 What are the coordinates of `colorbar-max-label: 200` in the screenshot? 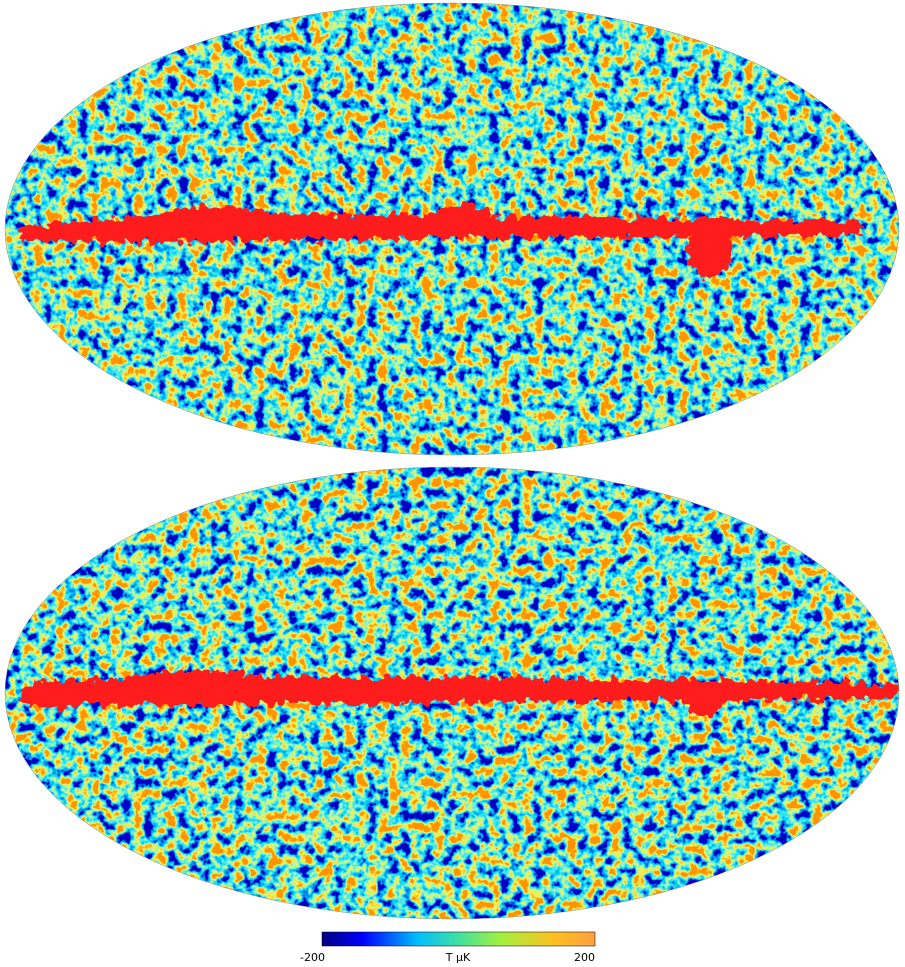 It's located at (584, 957).